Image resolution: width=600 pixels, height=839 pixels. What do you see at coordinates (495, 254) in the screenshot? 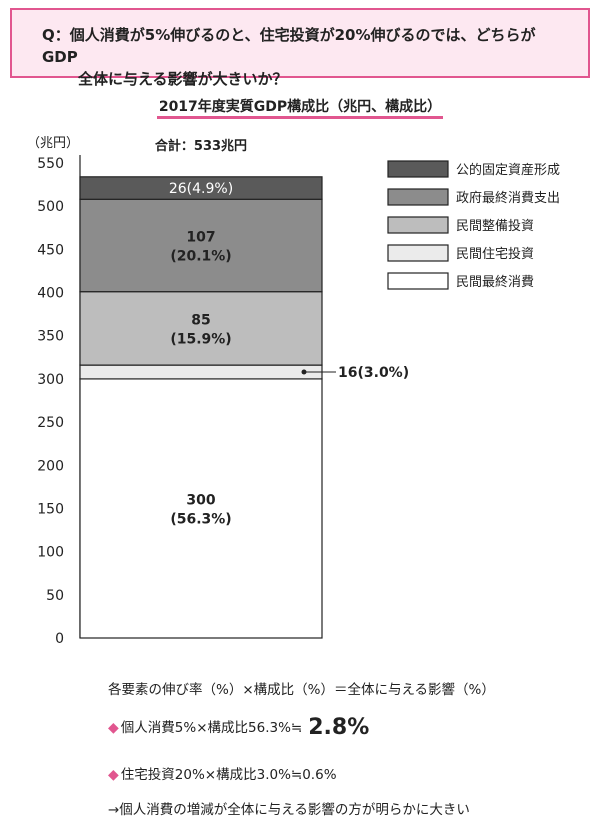
I see `legend-label: 民間住宅投資` at bounding box center [495, 254].